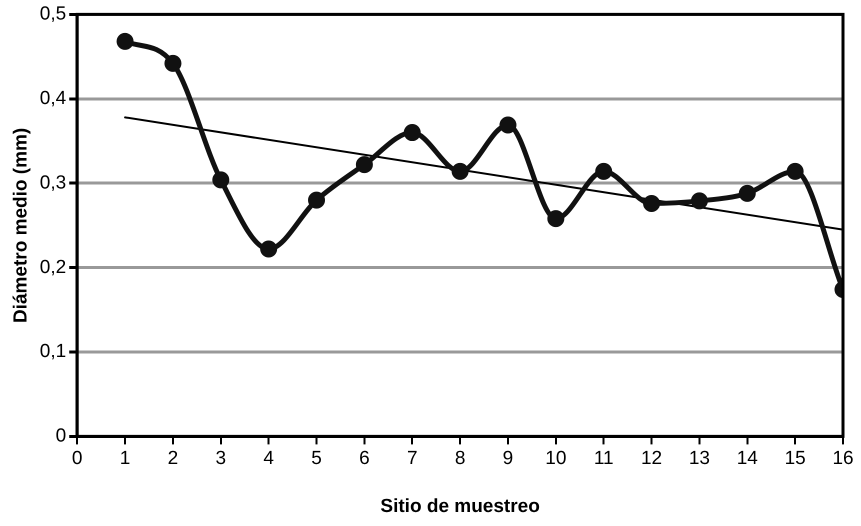  Describe the element at coordinates (651, 459) in the screenshot. I see `x-tick-label: 12` at that location.